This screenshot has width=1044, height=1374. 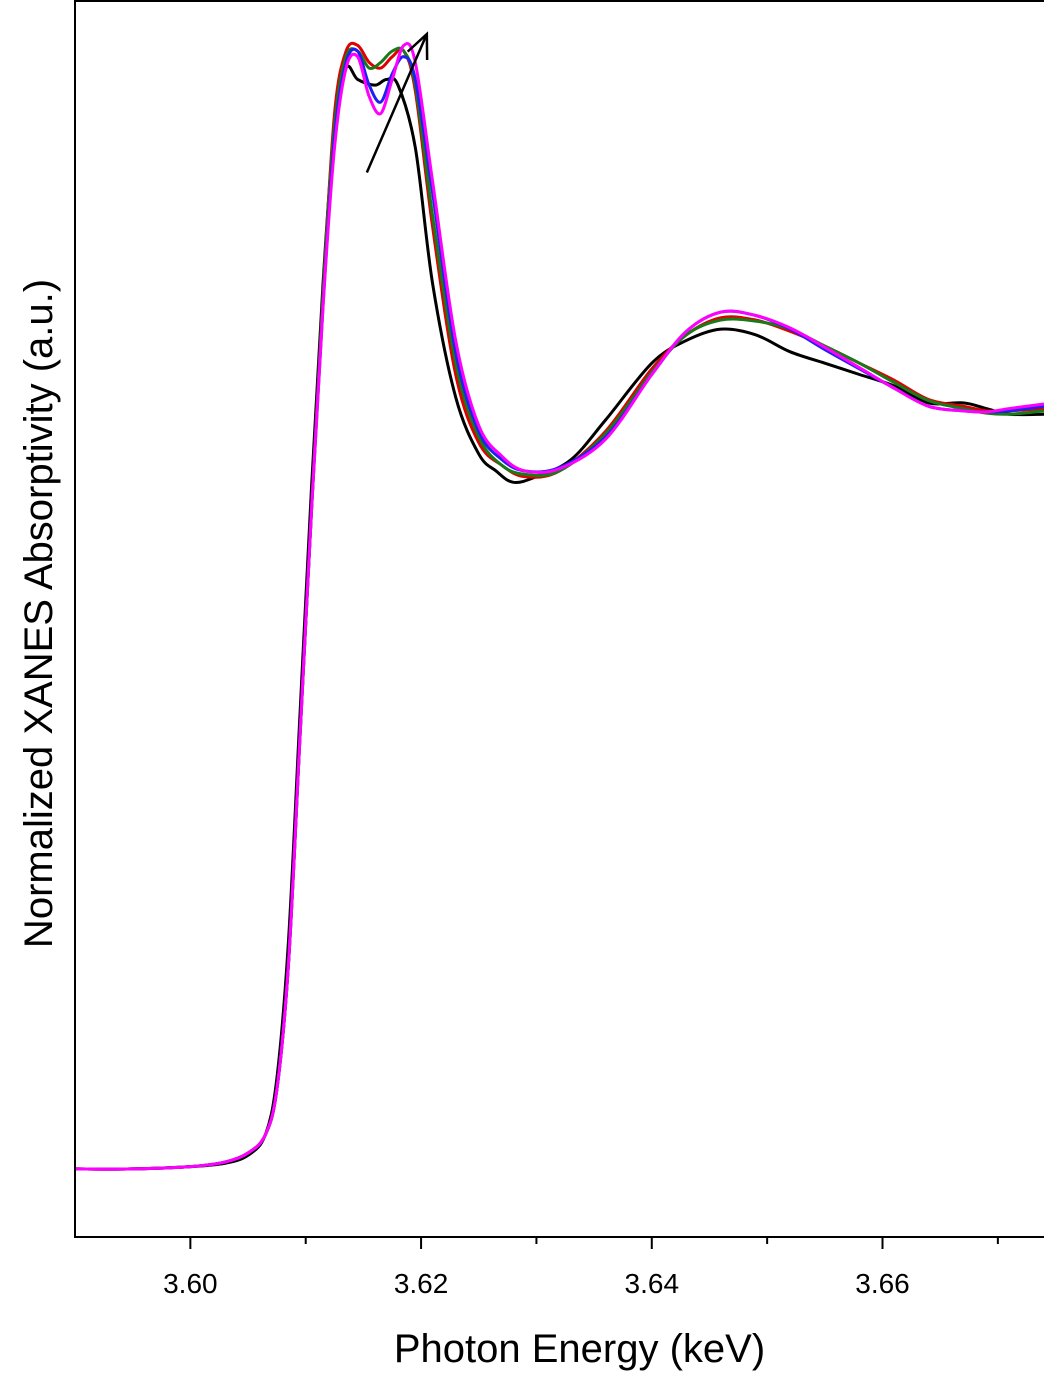 I want to click on x-ticks: 3.60 3.62 3.64 3.66, so click(x=581, y=1268).